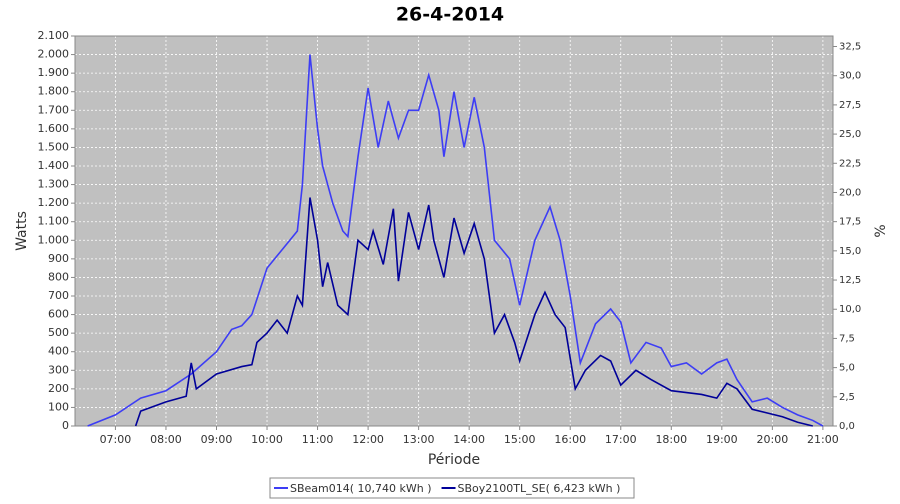 This screenshot has width=900, height=504. I want to click on y-tick-label: 400, so click(58, 351).